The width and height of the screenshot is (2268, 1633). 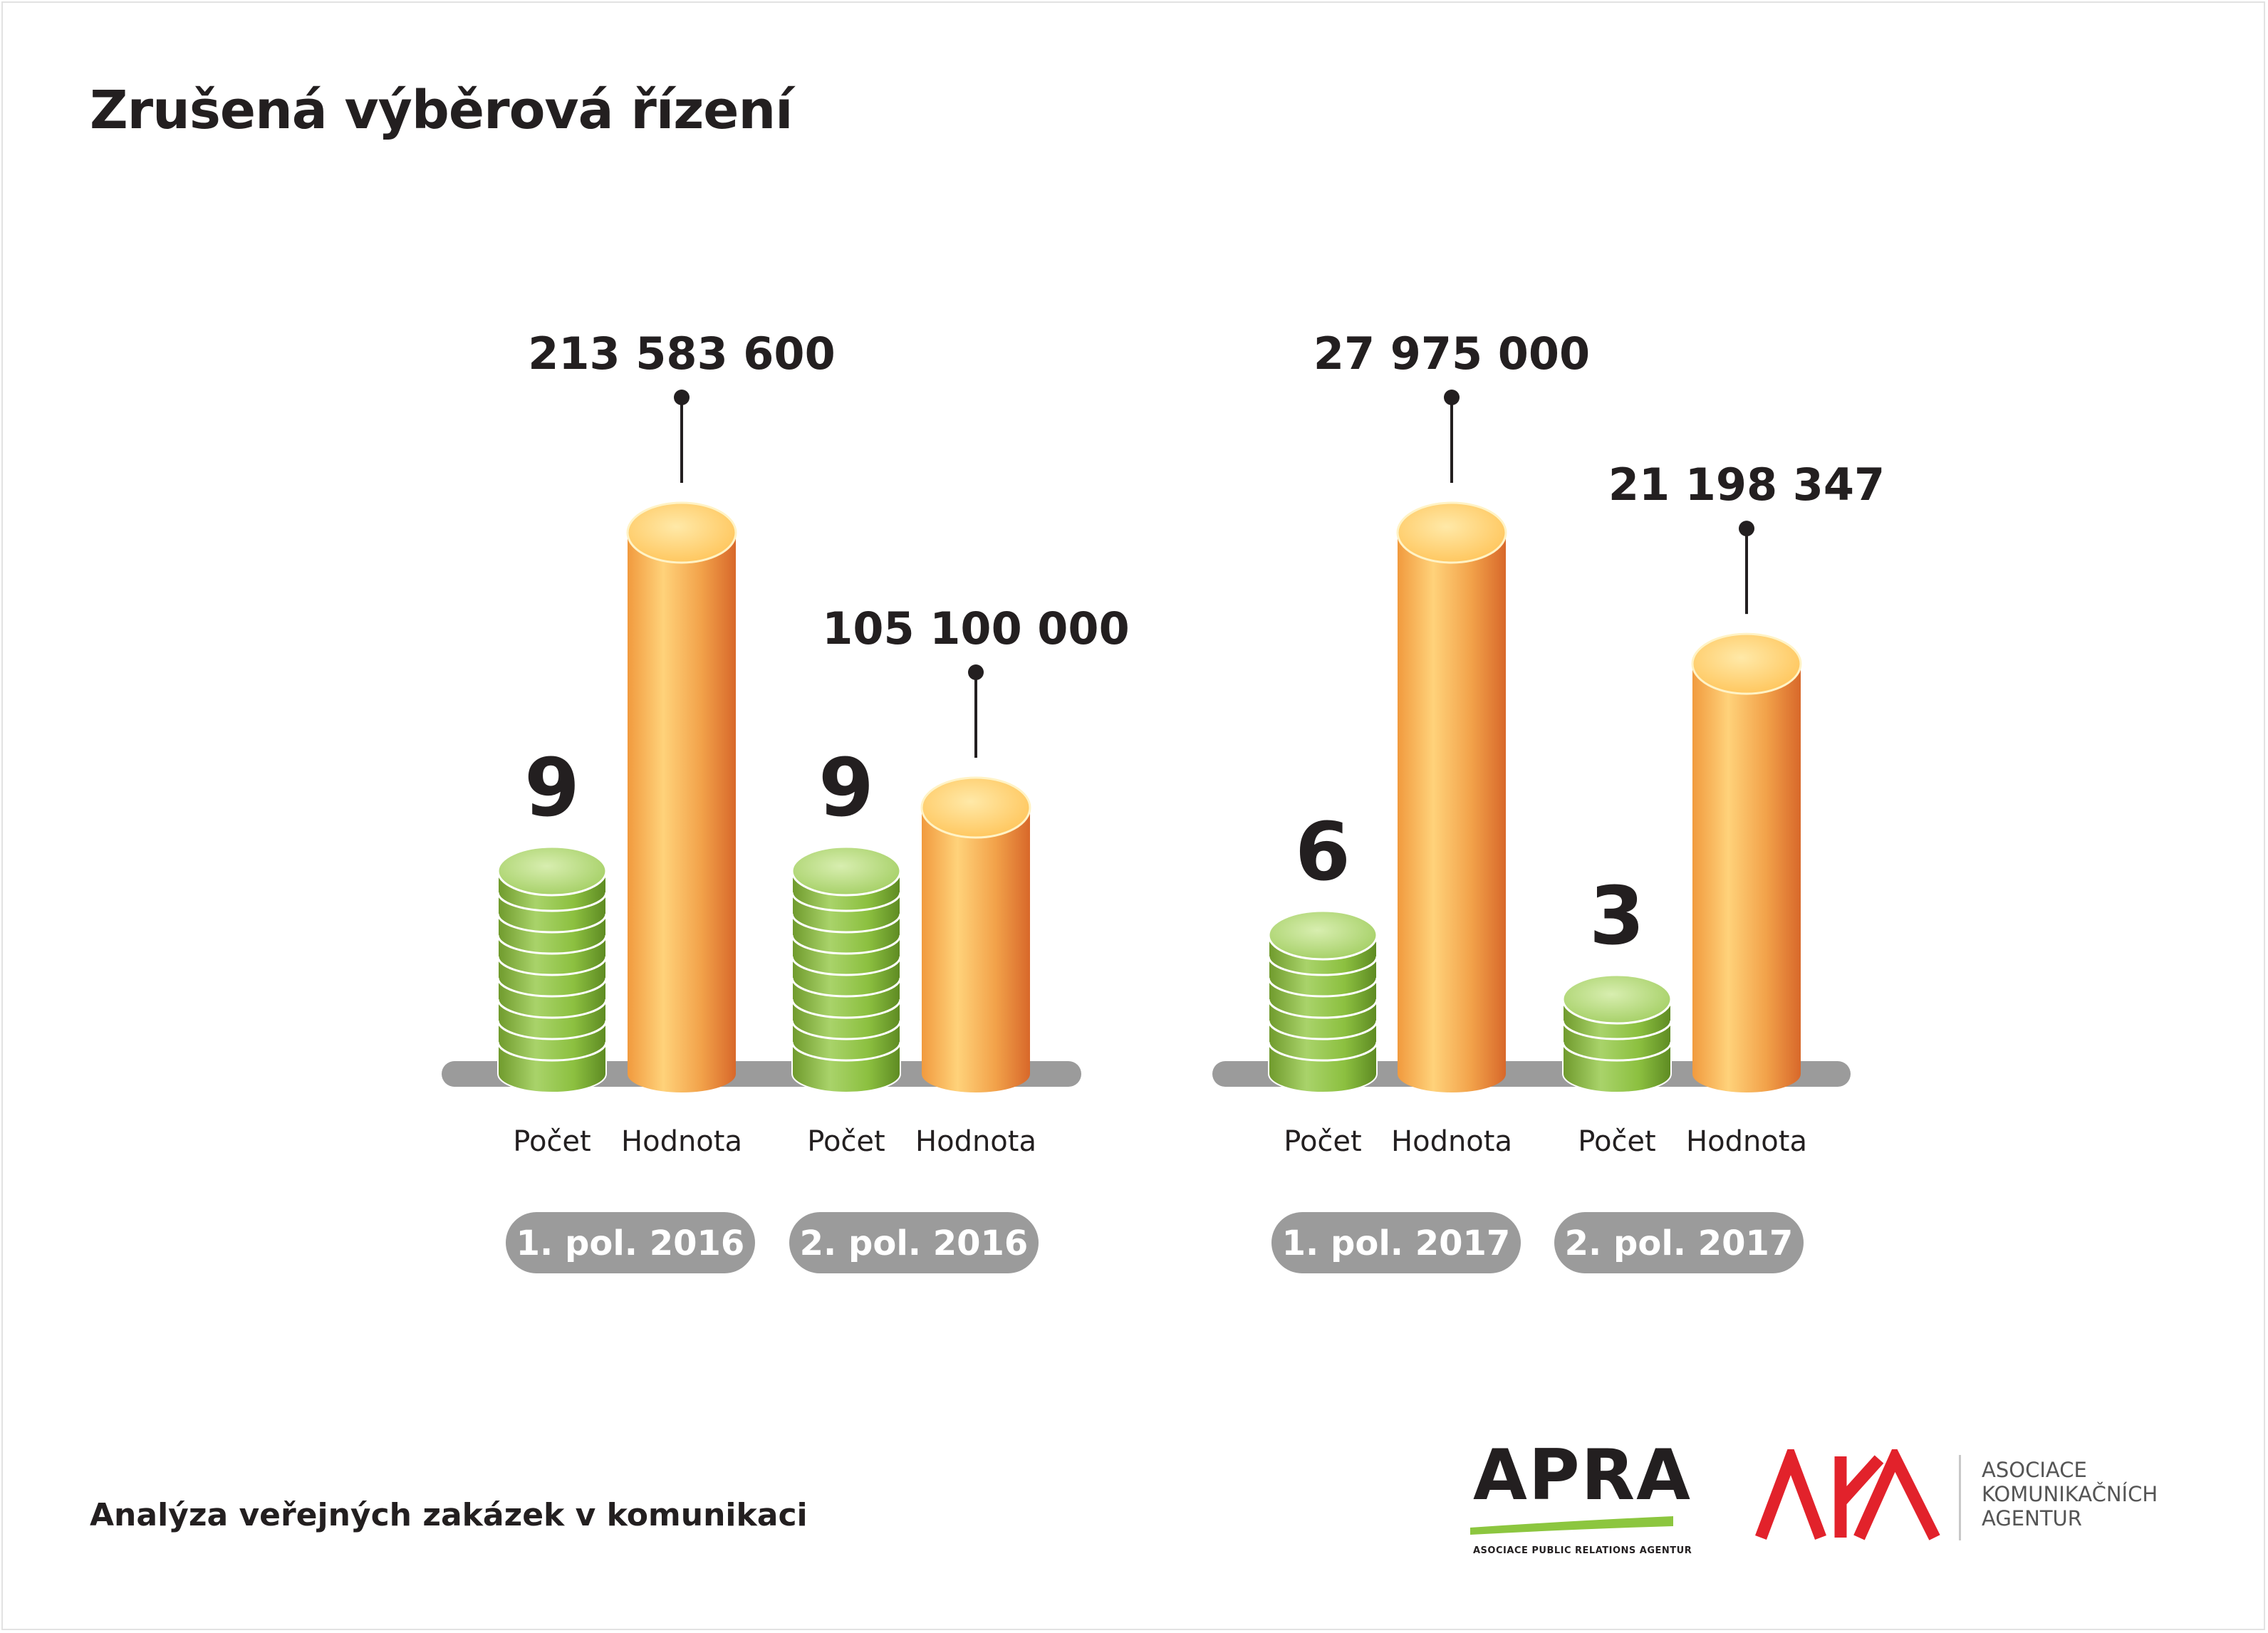 I want to click on period-label: 2. pol. 2016, so click(x=914, y=1243).